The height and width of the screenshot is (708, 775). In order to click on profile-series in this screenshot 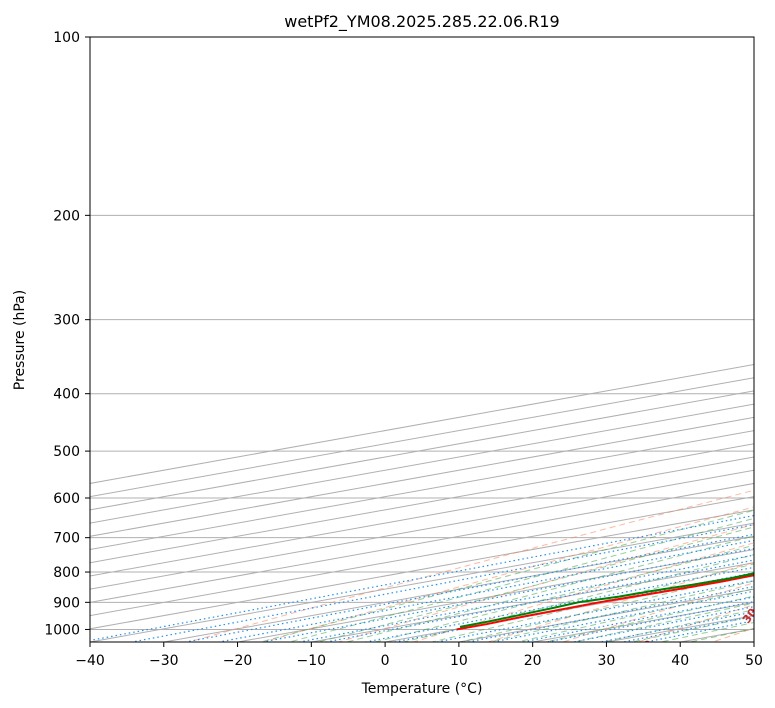, I will do `click(605, 601)`.